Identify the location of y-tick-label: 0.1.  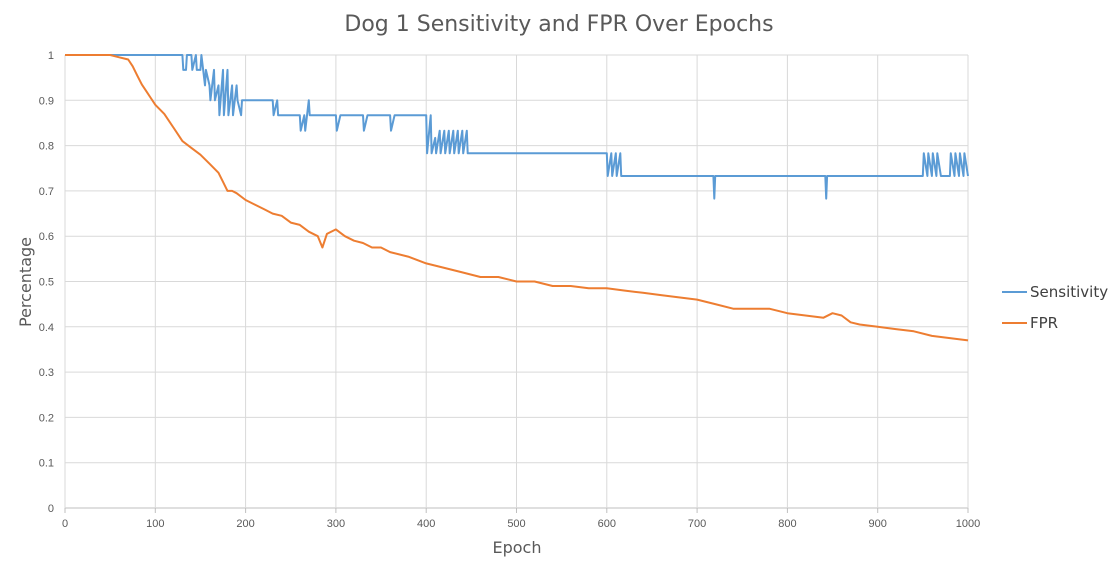
(46, 464).